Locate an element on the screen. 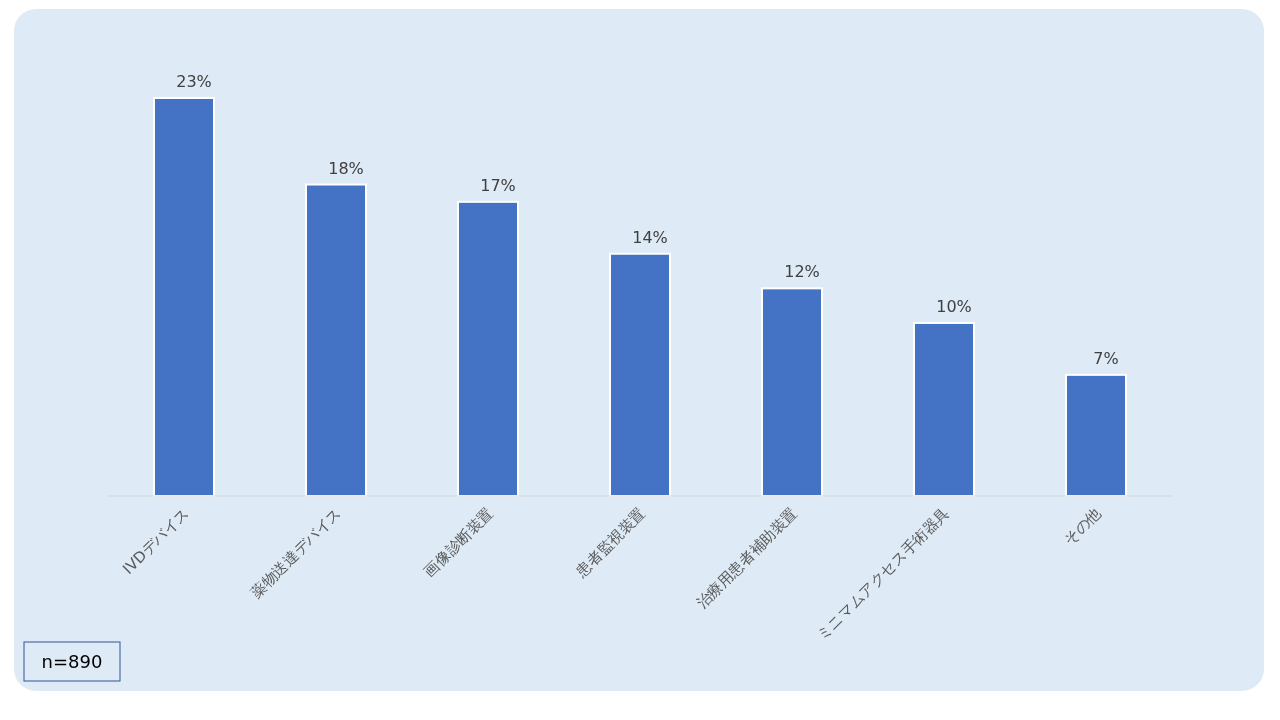  data-label: 10% is located at coordinates (954, 306).